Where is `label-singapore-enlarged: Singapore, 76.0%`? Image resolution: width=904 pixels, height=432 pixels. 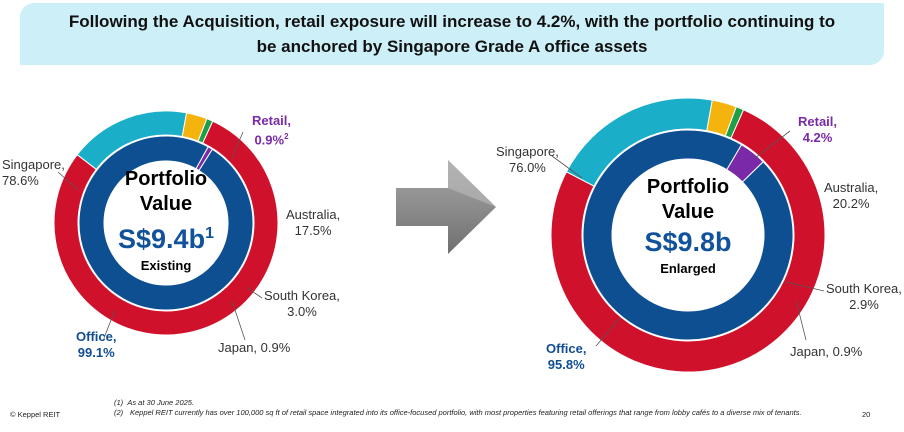 label-singapore-enlarged: Singapore, 76.0% is located at coordinates (527, 159).